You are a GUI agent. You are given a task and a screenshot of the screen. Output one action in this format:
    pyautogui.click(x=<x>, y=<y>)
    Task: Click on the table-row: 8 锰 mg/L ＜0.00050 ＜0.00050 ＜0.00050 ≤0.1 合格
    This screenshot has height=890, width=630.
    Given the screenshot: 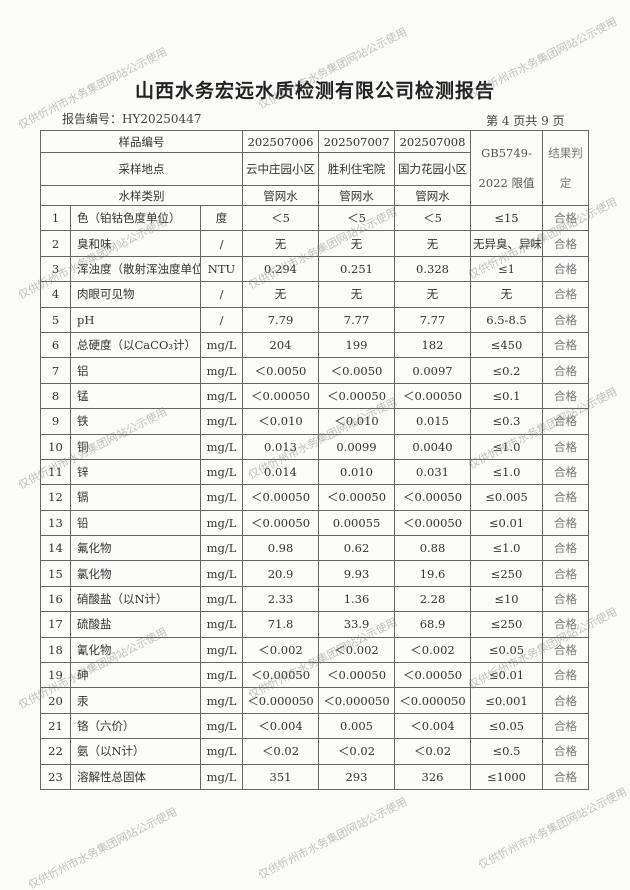 What is the action you would take?
    pyautogui.click(x=314, y=396)
    